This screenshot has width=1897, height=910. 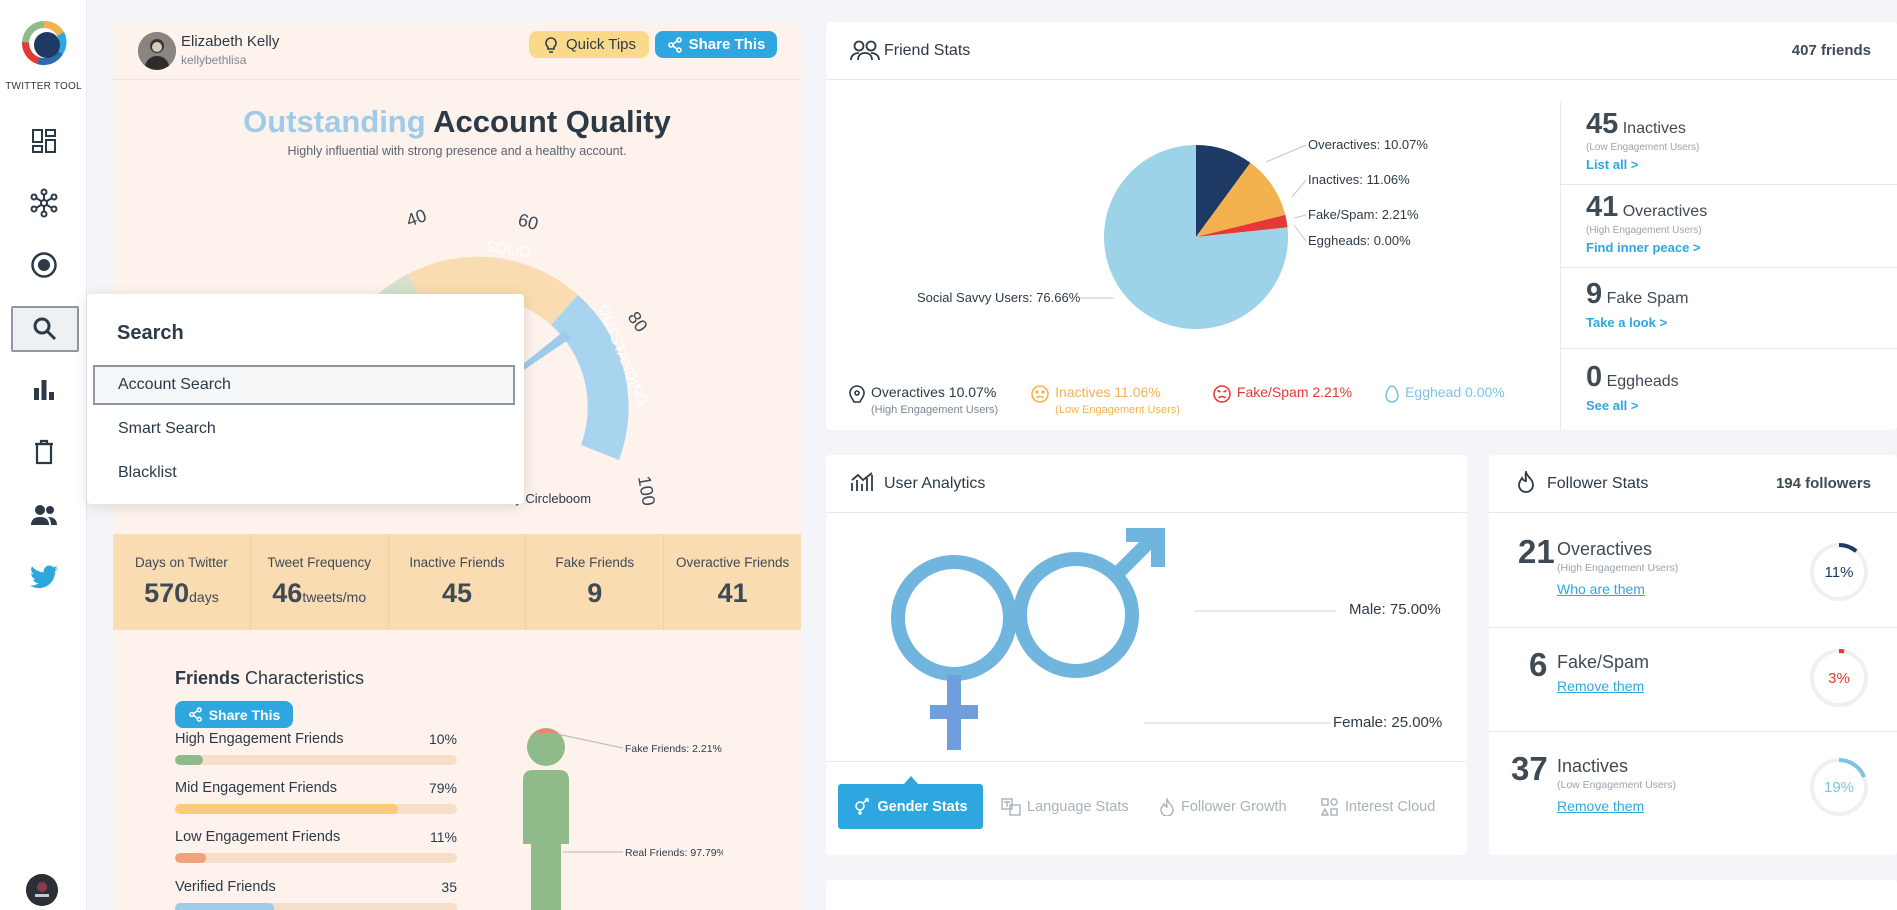 I want to click on search-icon, so click(x=45, y=329).